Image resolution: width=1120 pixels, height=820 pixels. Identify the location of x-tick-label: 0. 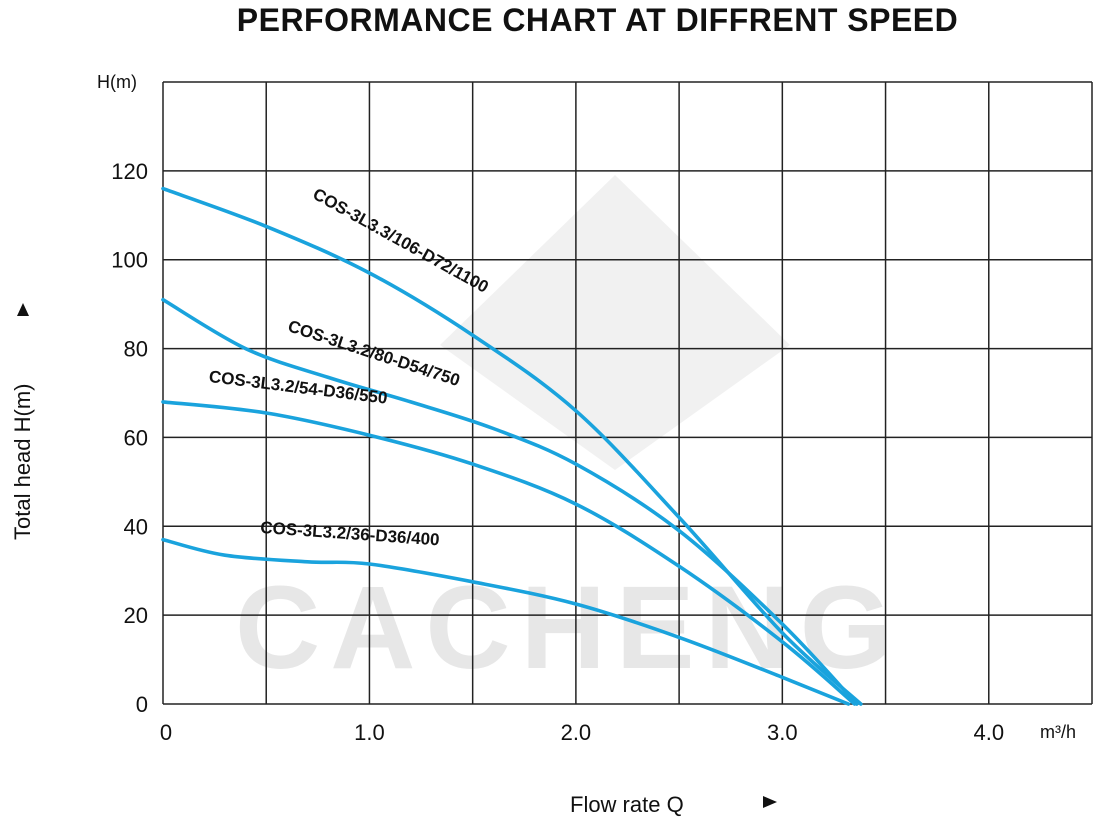
(166, 732).